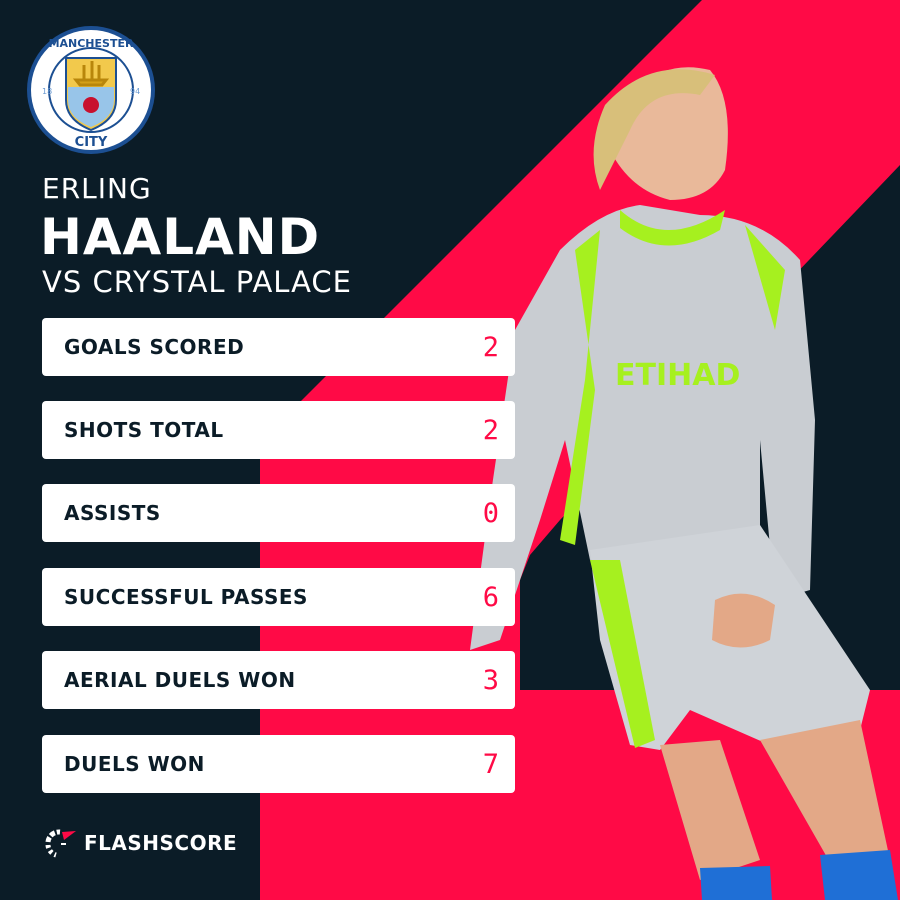  Describe the element at coordinates (60, 843) in the screenshot. I see `flashscore-speedometer-icon` at that location.